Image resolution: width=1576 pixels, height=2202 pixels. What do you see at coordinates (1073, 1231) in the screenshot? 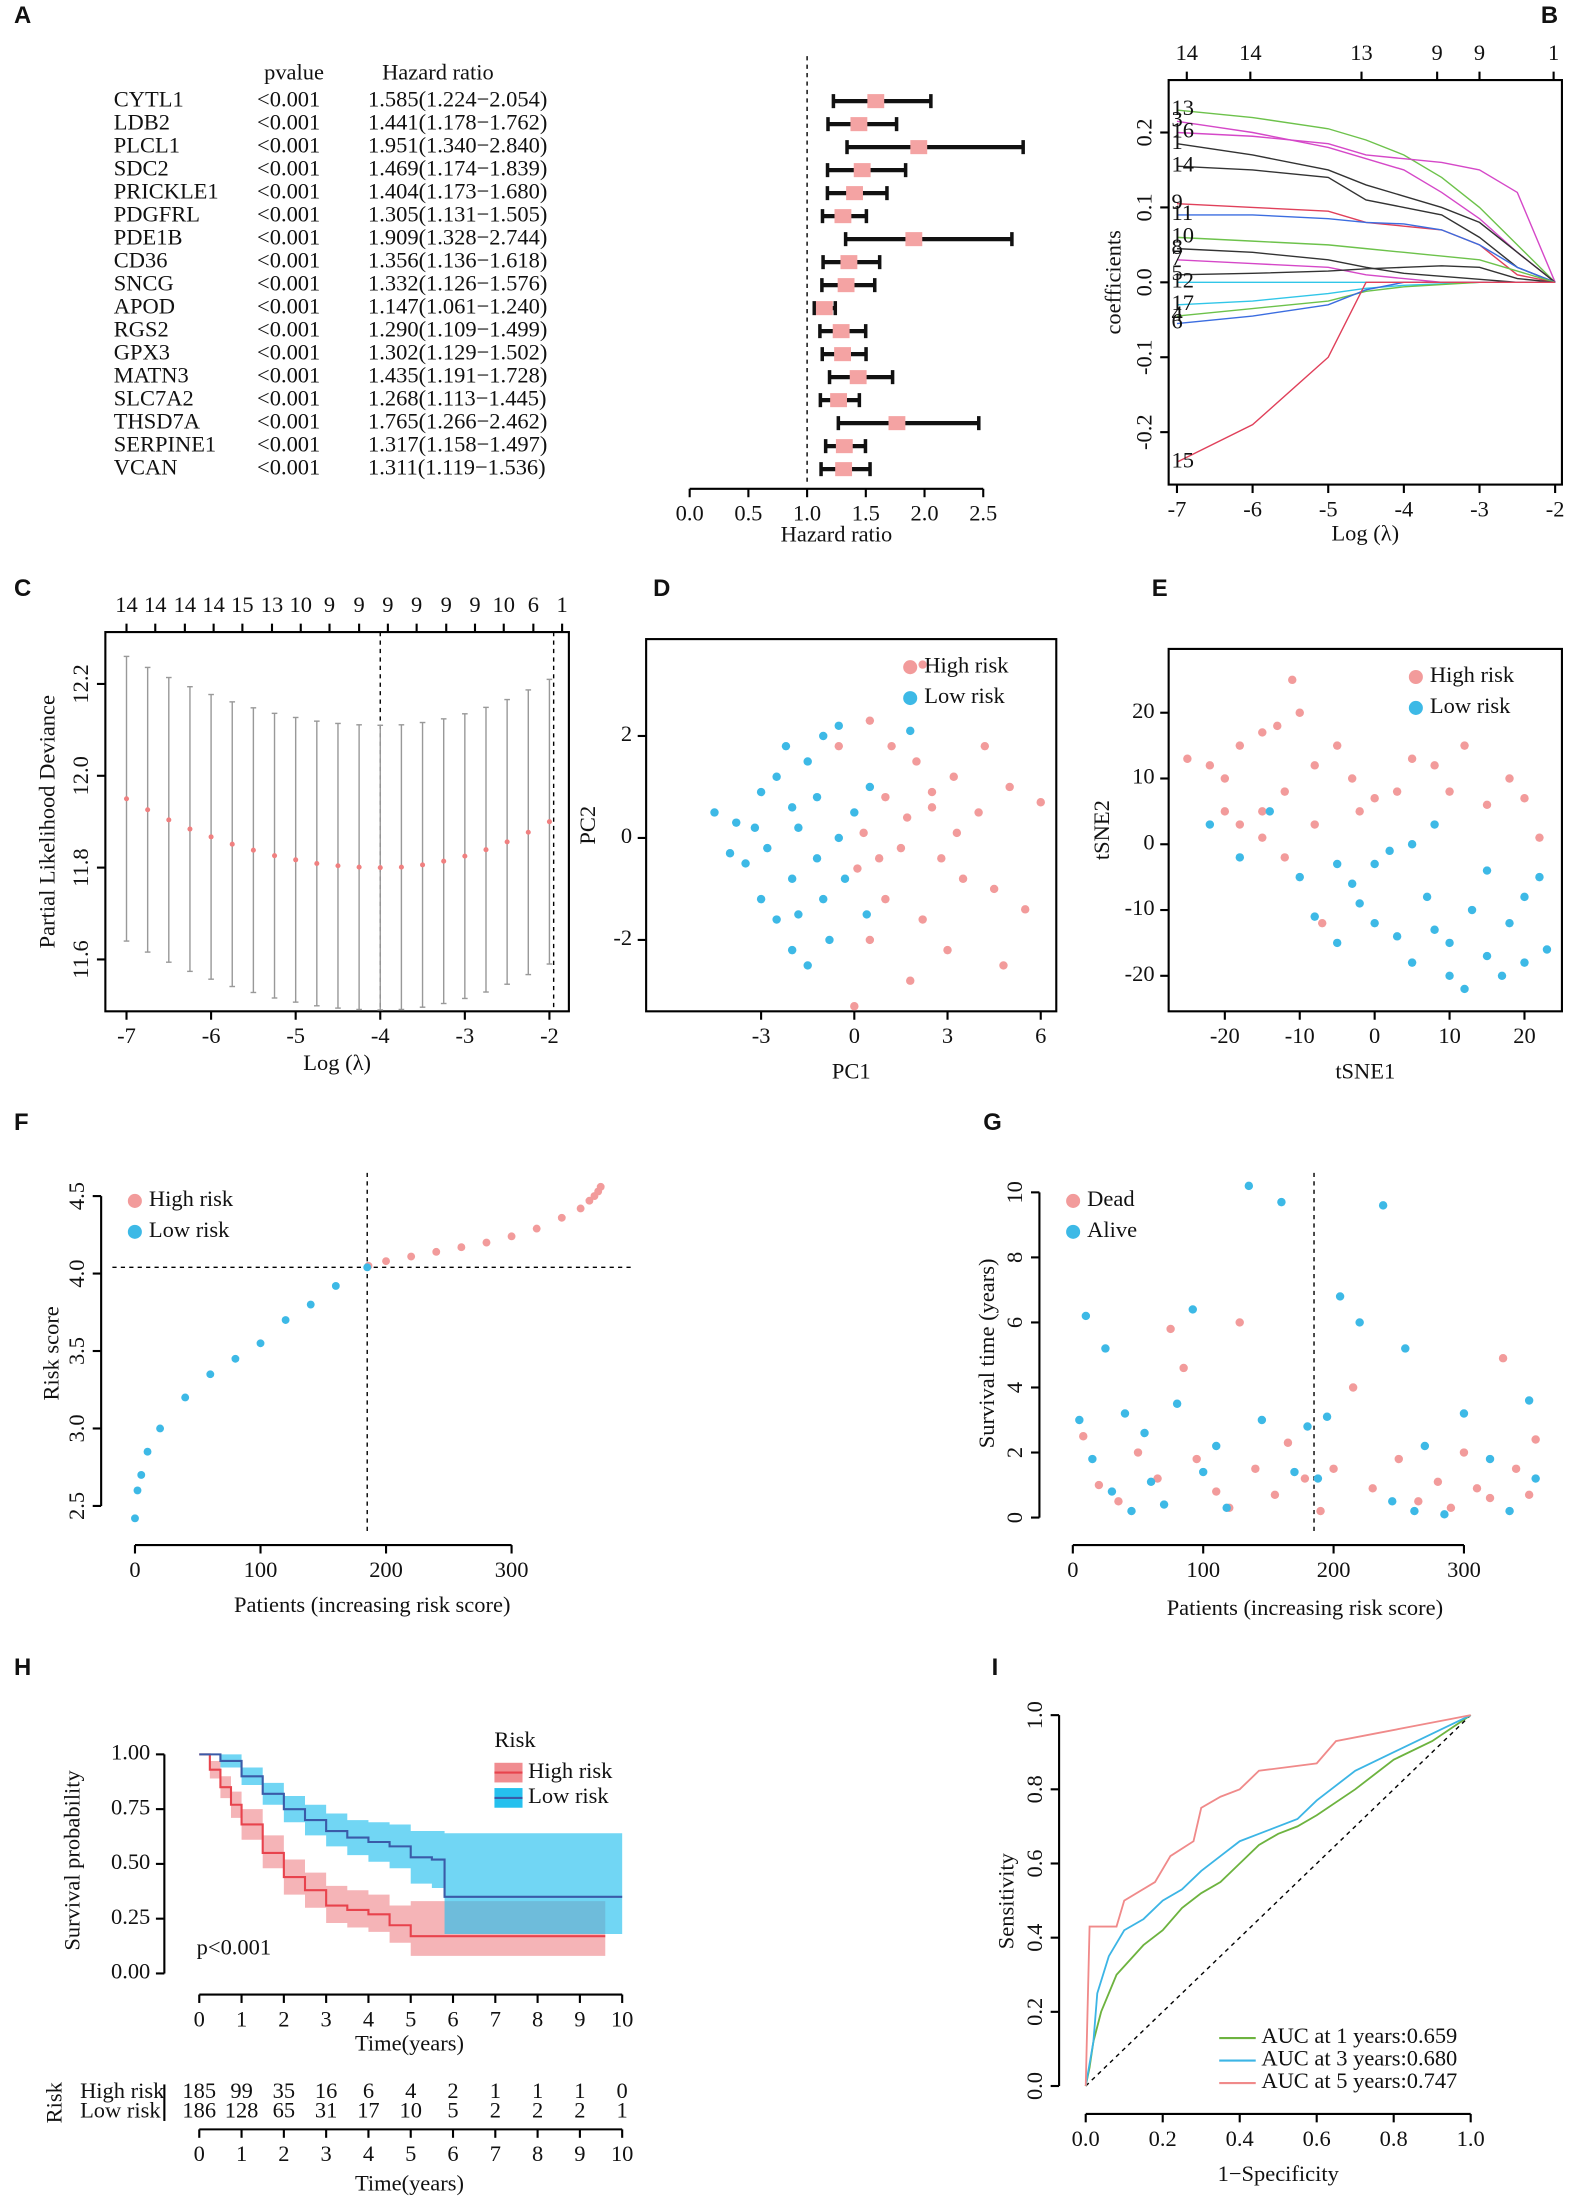
I see `legend-swatch` at bounding box center [1073, 1231].